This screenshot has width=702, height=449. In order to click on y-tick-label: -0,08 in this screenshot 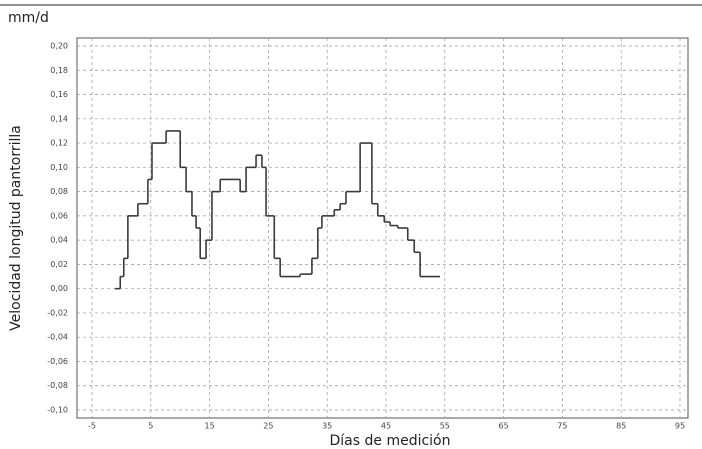, I will do `click(57, 385)`.